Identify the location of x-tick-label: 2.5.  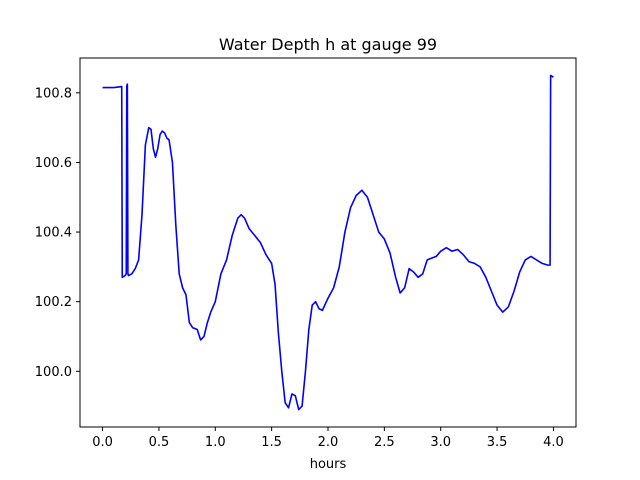
(384, 442).